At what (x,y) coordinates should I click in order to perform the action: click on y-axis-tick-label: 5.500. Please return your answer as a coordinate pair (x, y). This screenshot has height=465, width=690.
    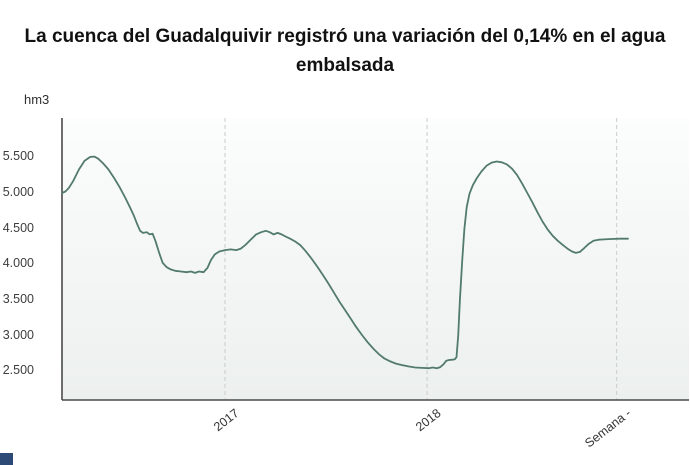
    Looking at the image, I should click on (18, 156).